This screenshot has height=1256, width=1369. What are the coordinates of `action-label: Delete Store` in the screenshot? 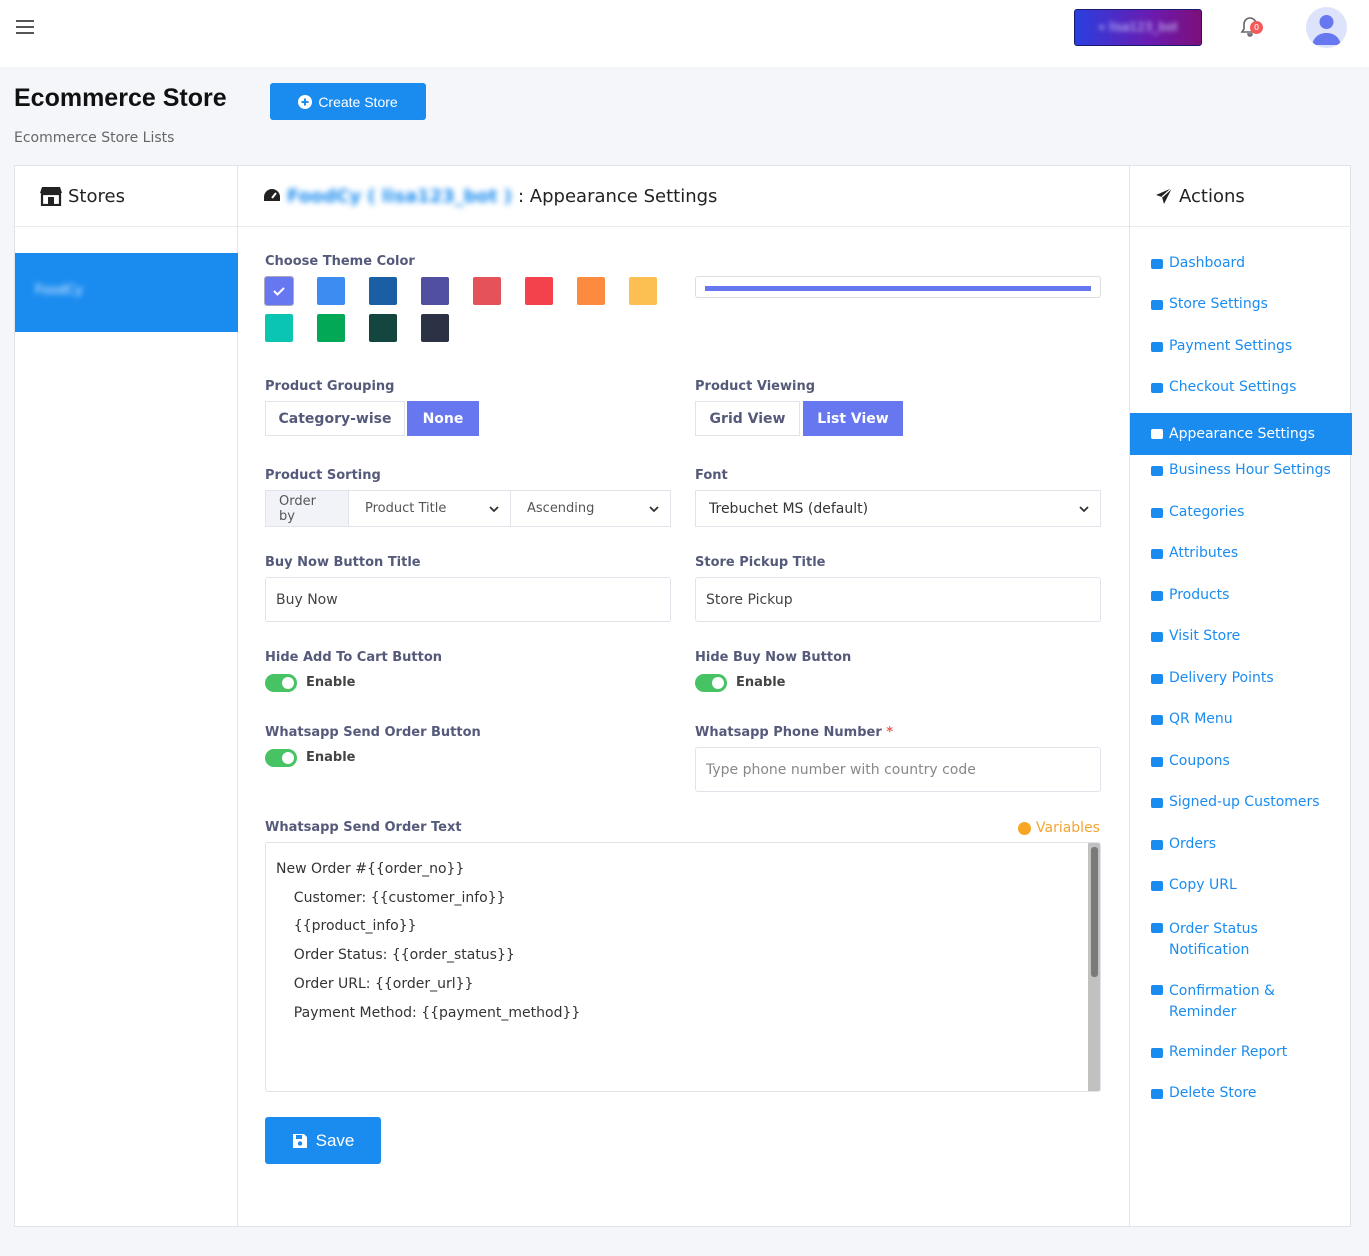 It's located at (1213, 1093).